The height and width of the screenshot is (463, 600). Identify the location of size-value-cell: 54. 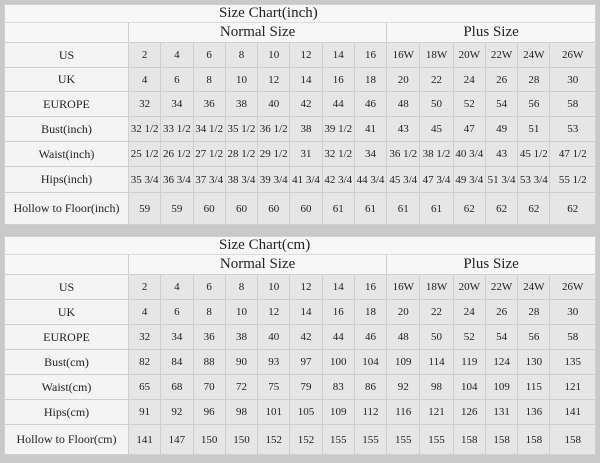
(501, 337).